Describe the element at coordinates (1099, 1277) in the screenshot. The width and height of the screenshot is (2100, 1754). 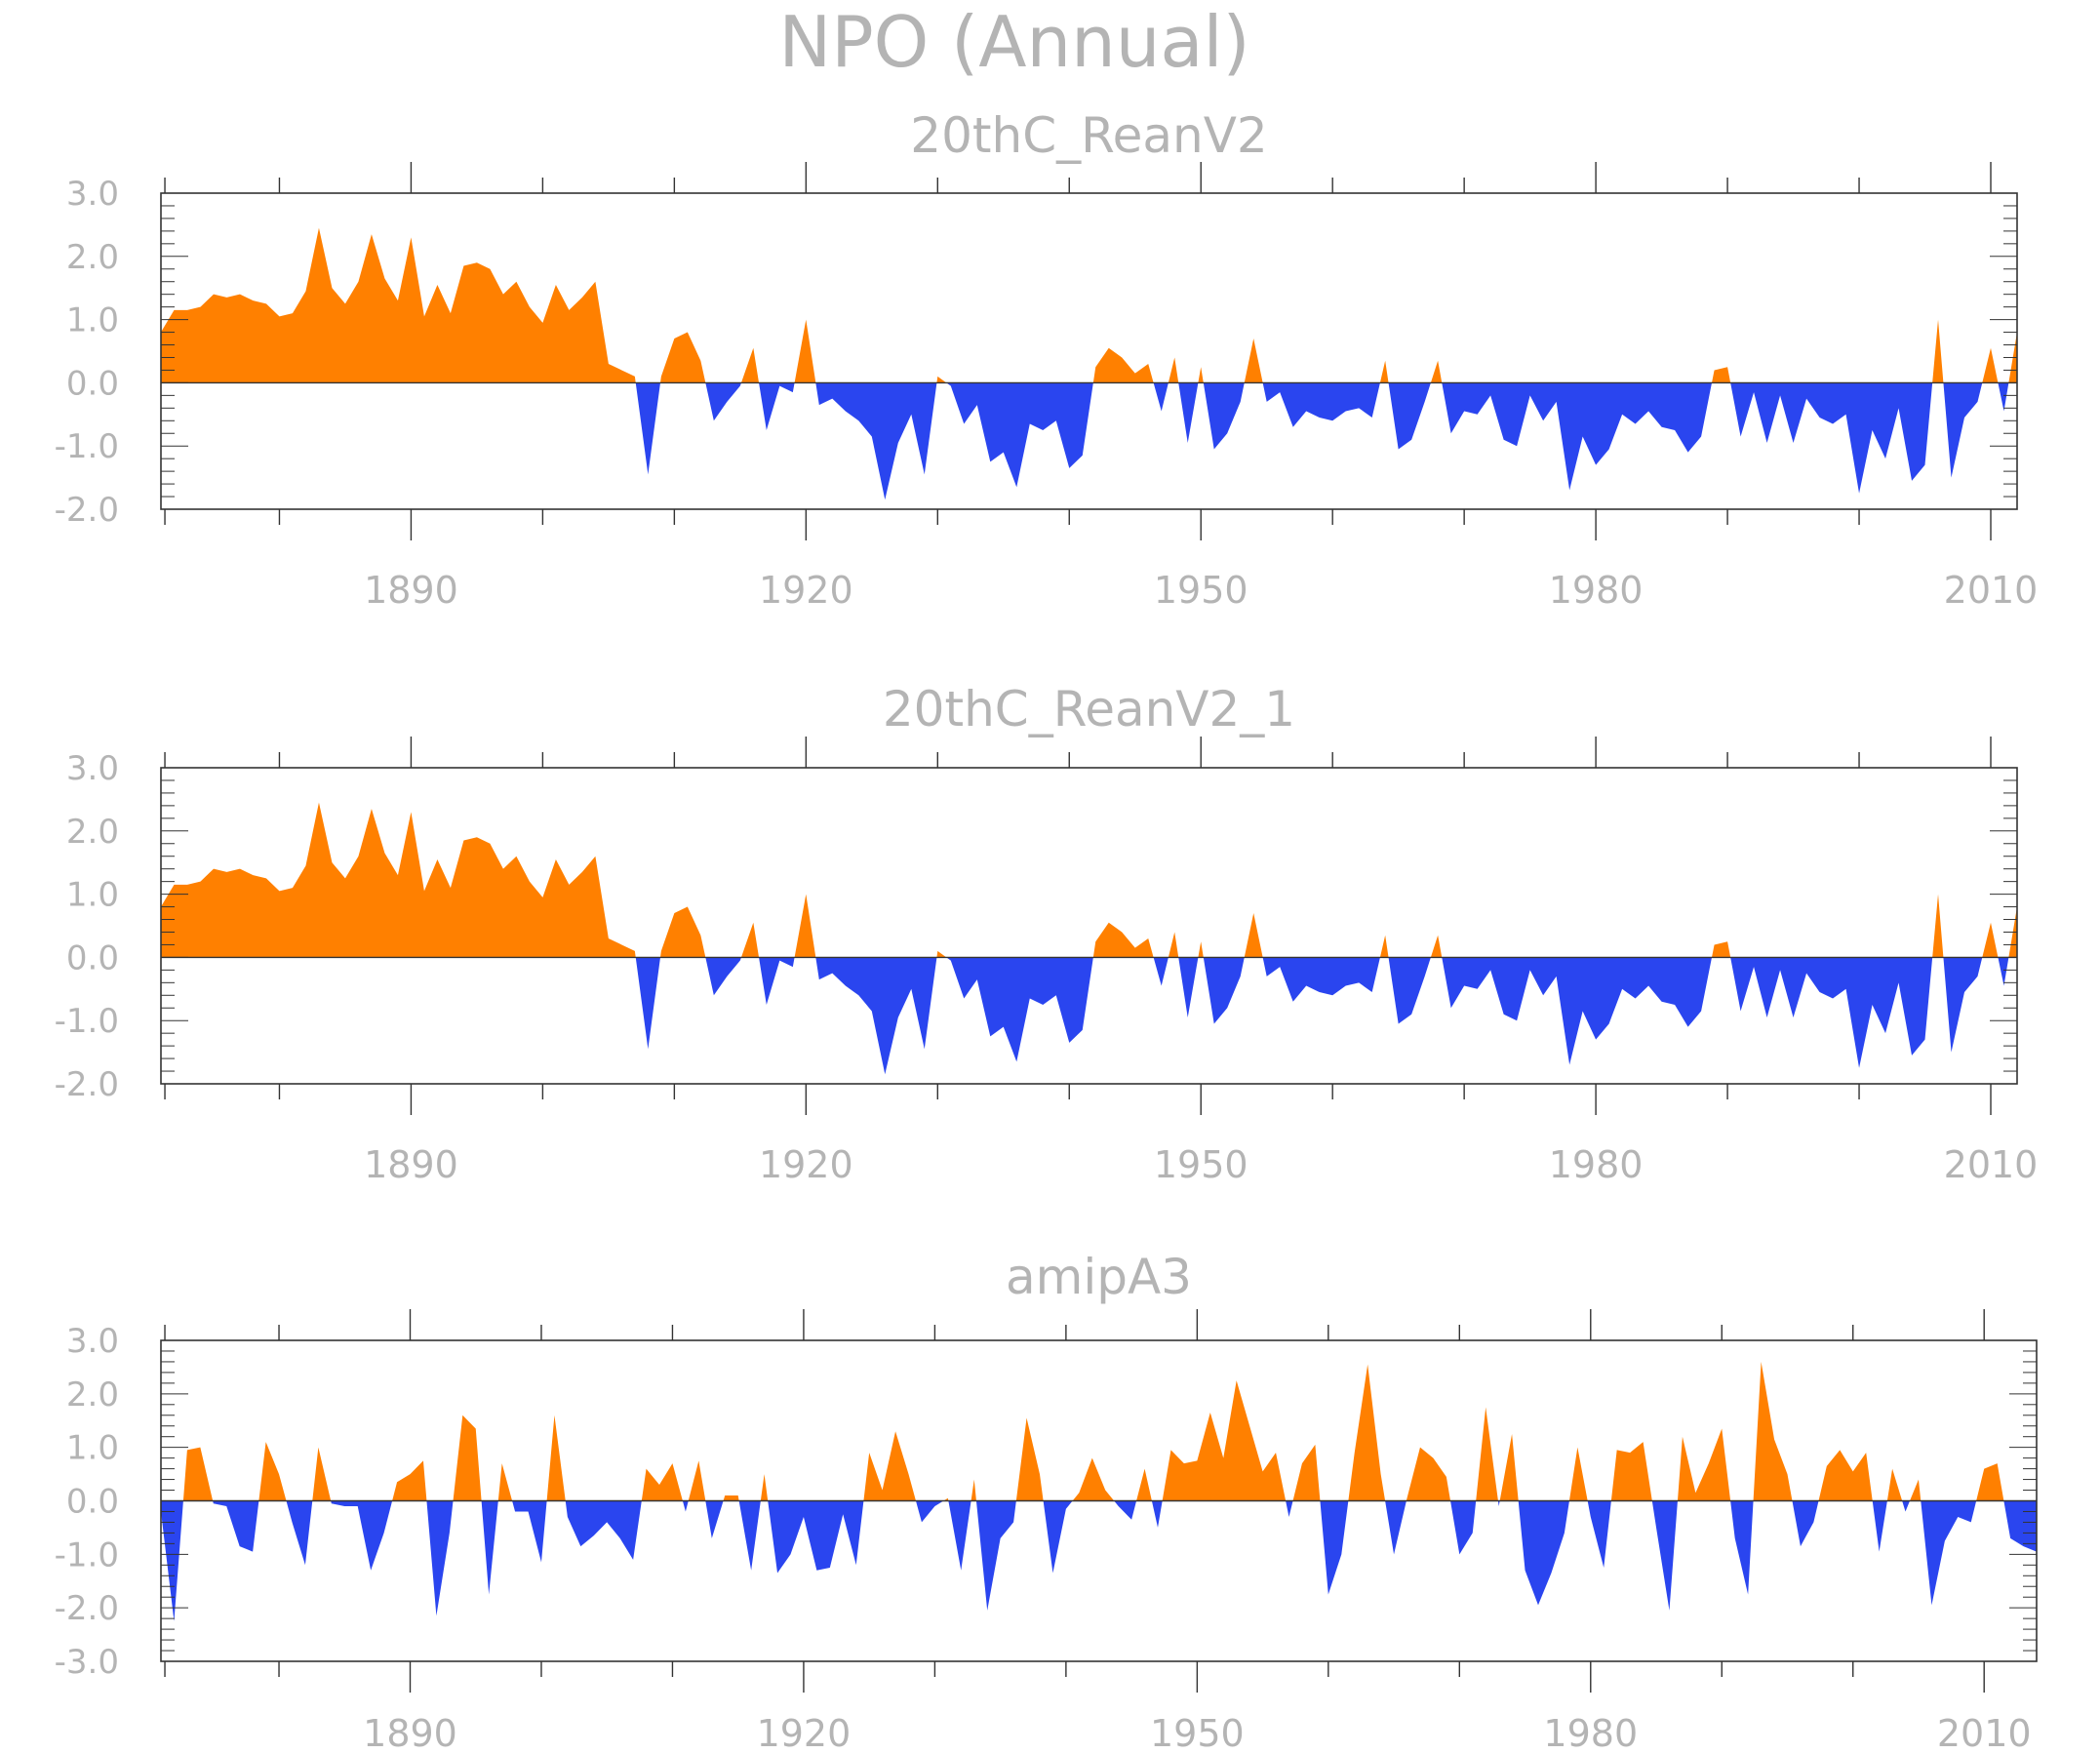
I see `chart-title: amipA3` at that location.